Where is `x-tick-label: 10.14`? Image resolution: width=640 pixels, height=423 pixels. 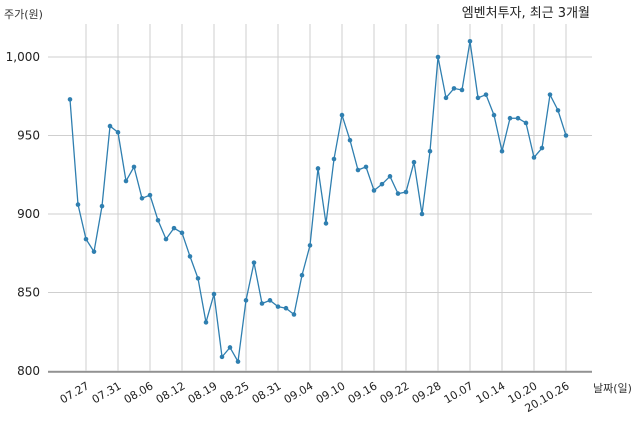
x-tick-label: 10.14 is located at coordinates (491, 392).